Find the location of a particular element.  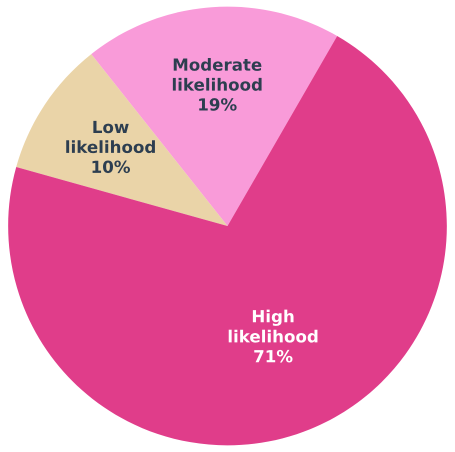

slice-label: High likelihood is located at coordinates (273, 326).